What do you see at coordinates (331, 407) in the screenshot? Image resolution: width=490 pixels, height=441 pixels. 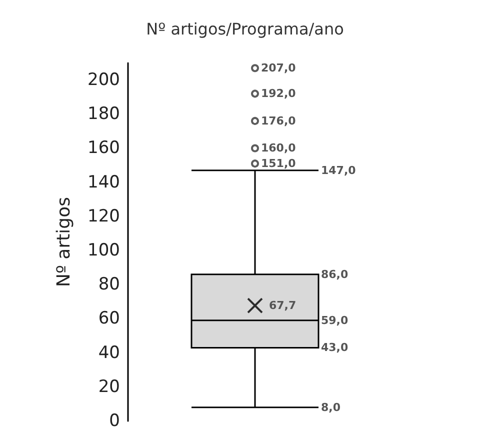 I see `text: 8,0` at bounding box center [331, 407].